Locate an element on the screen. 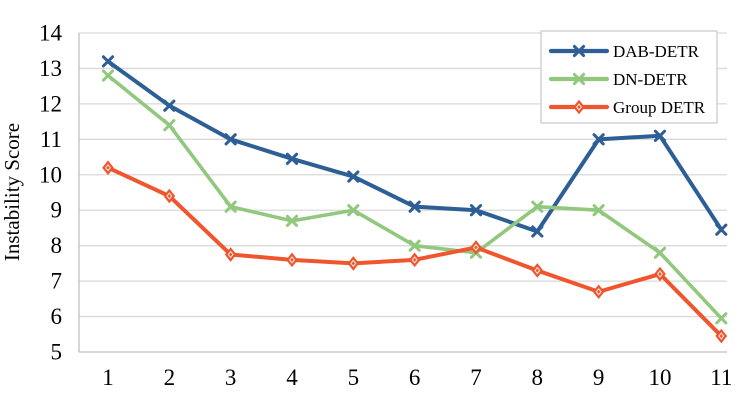  legend-label: DAB-DETR is located at coordinates (656, 51).